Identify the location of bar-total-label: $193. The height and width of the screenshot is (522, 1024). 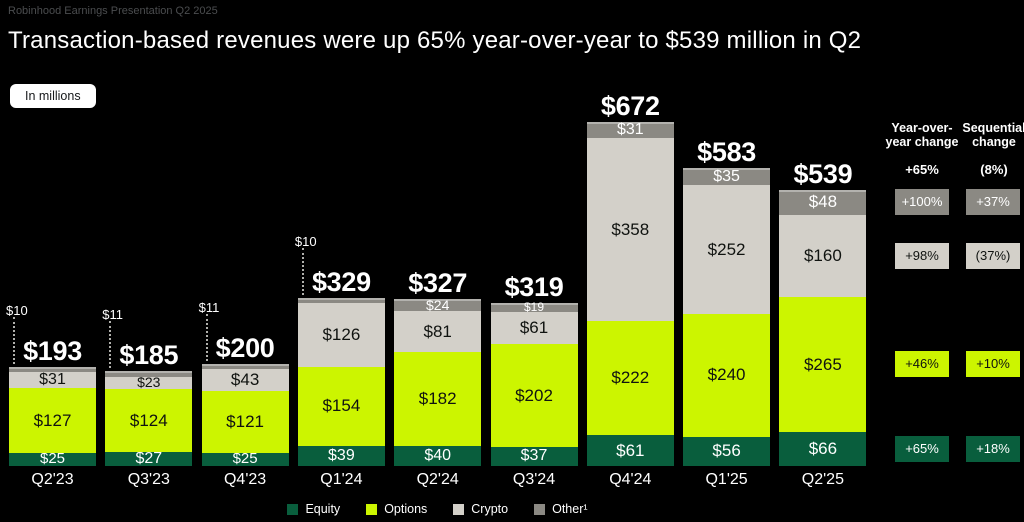
(52, 351).